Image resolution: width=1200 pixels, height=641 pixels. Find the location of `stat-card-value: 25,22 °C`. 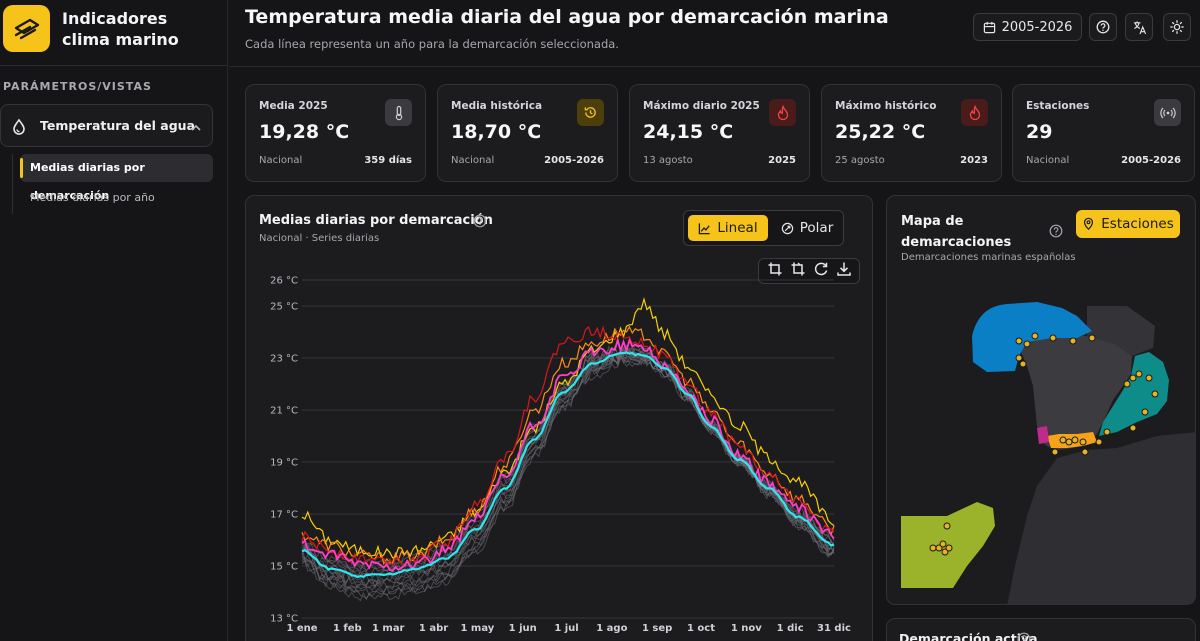

stat-card-value: 25,22 °C is located at coordinates (880, 132).